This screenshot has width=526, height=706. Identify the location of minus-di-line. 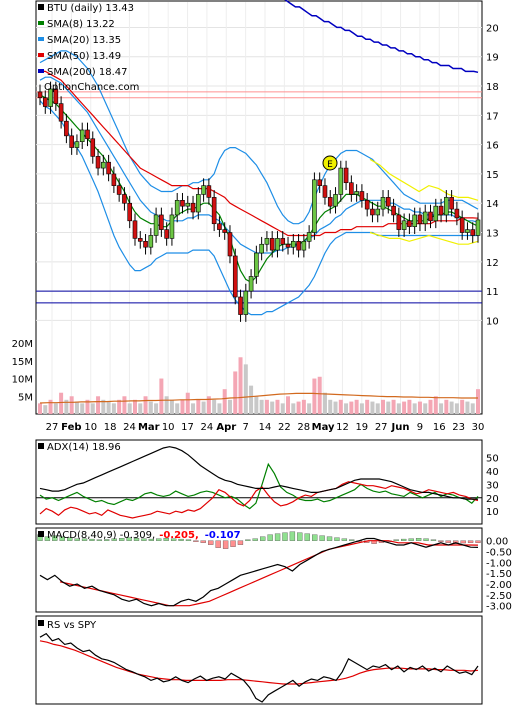
(259, 500).